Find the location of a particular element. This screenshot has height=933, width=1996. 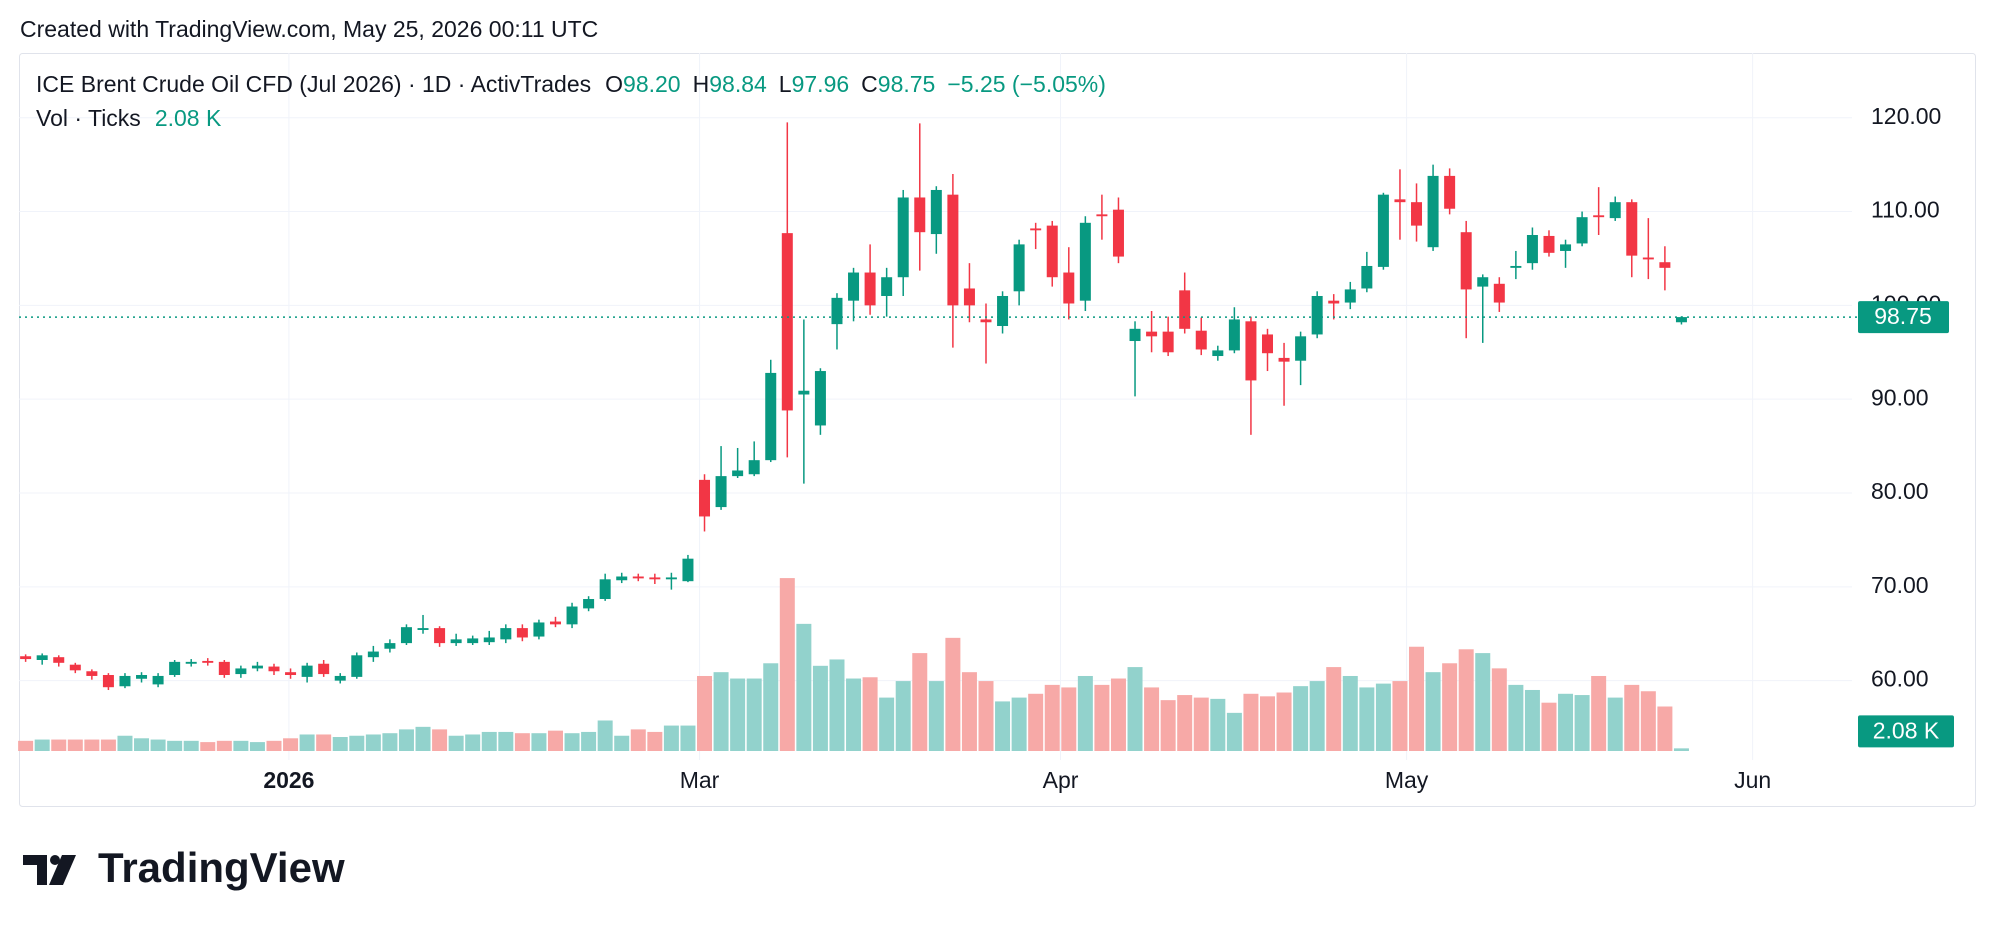

vol-label: Vol · Ticks is located at coordinates (88, 118).